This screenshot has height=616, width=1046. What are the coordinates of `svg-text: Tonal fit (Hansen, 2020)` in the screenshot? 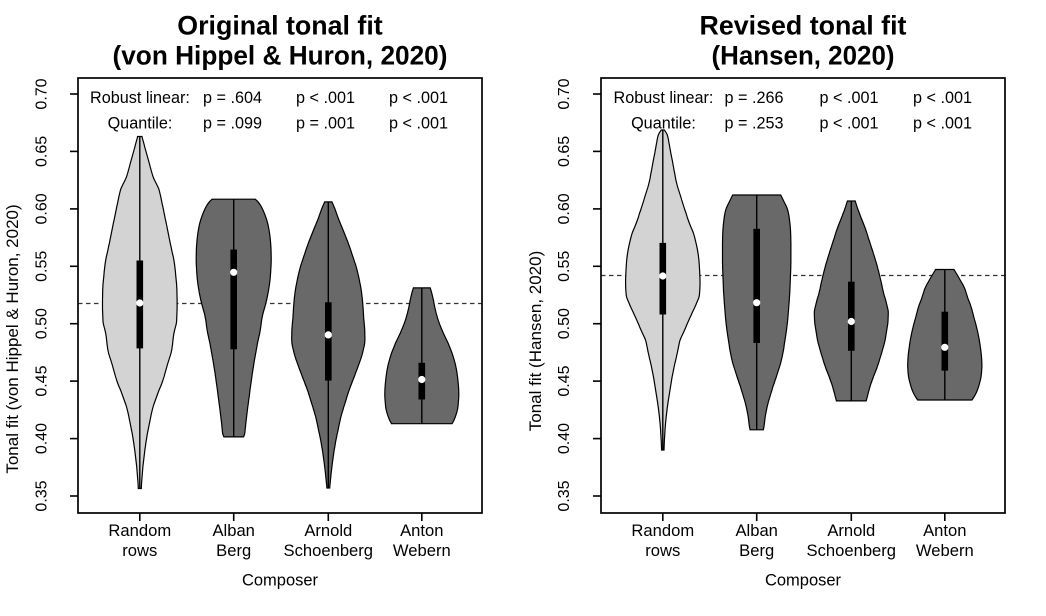 It's located at (535, 341).